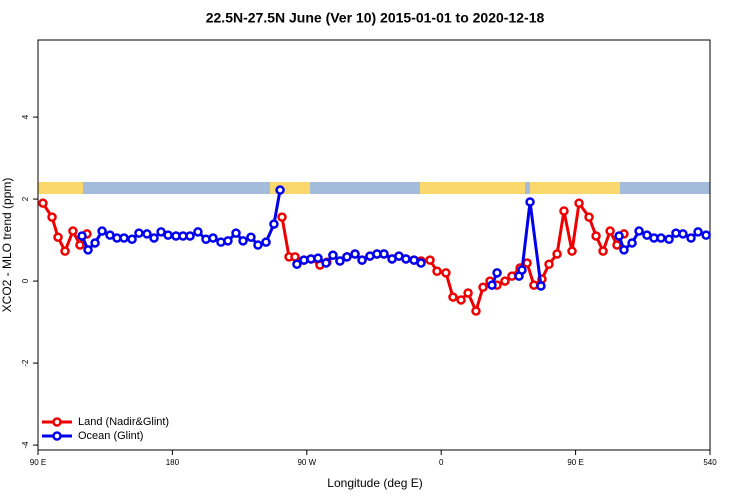 The image size is (750, 500). What do you see at coordinates (123, 422) in the screenshot?
I see `legend-label: Land (Nadir&Glint)` at bounding box center [123, 422].